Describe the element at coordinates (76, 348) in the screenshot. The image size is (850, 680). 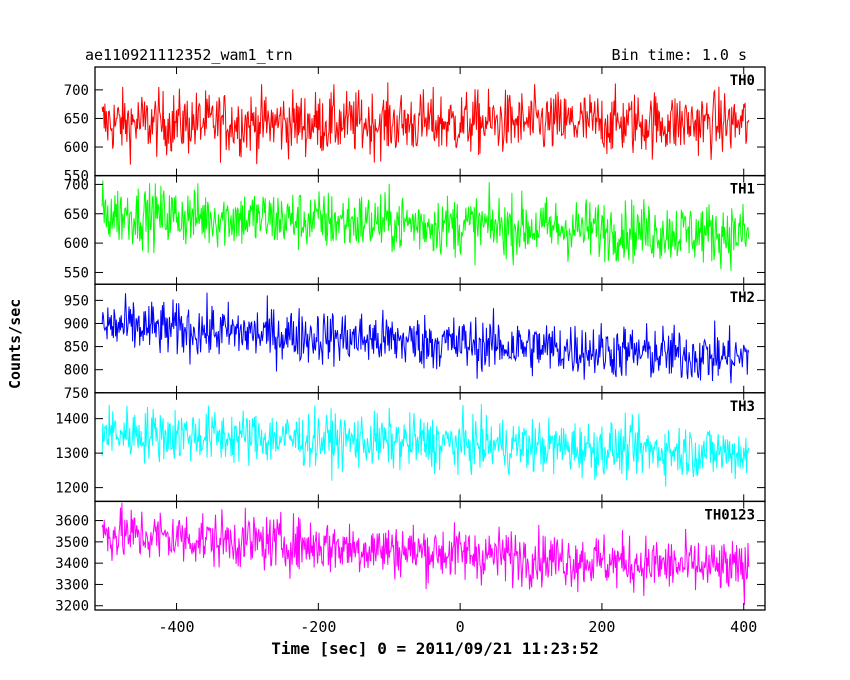
I see `y-tick-label: 850` at that location.